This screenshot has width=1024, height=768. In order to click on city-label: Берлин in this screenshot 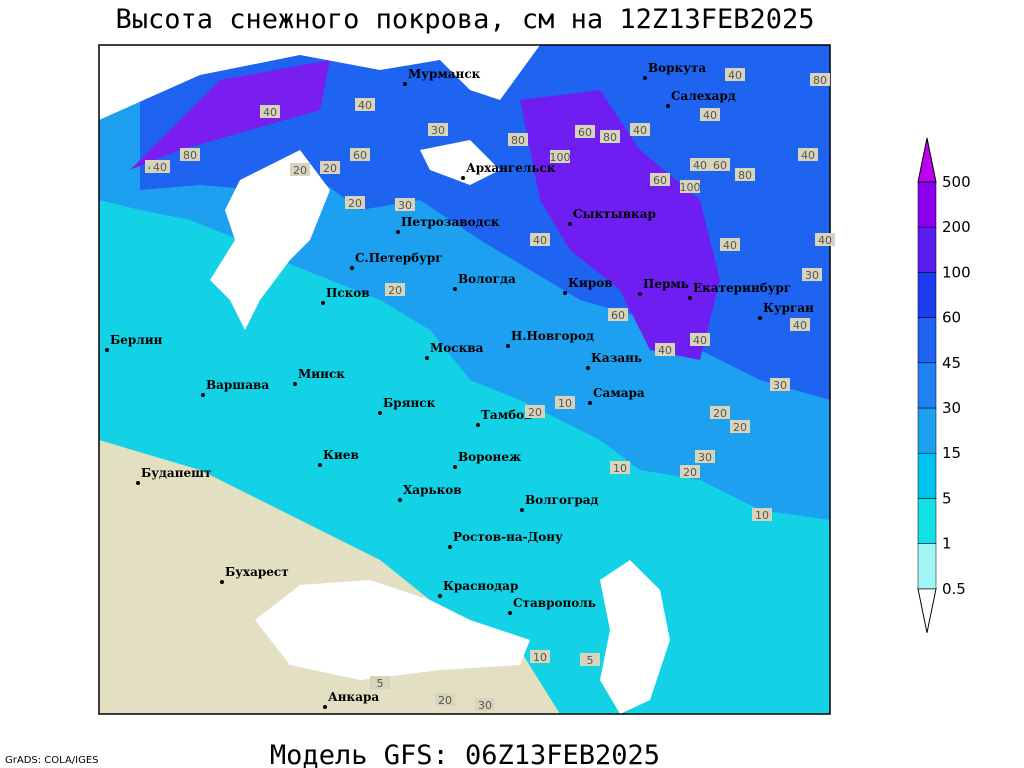, I will do `click(136, 340)`.